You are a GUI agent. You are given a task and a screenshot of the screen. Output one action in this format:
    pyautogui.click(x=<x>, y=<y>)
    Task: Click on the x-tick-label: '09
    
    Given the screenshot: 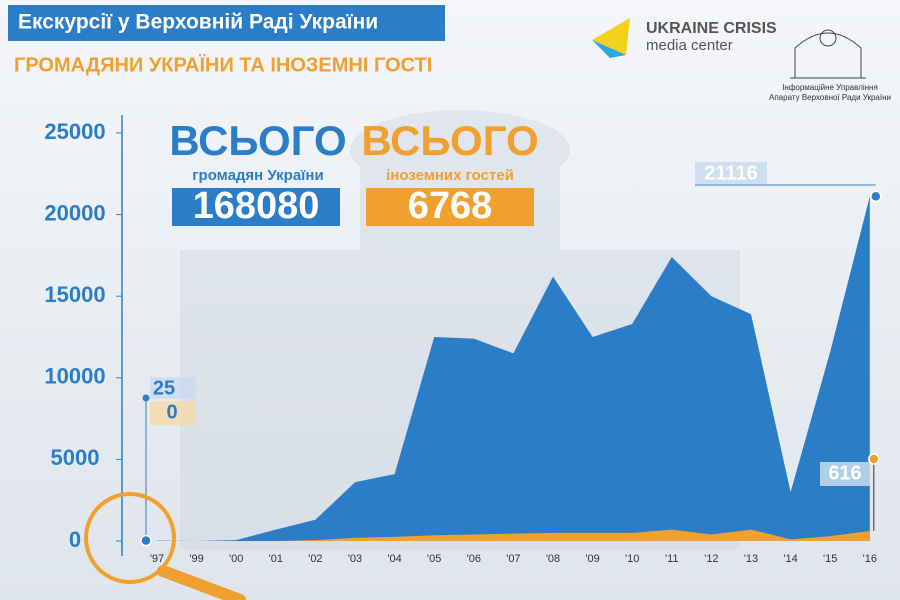 What is the action you would take?
    pyautogui.click(x=592, y=559)
    